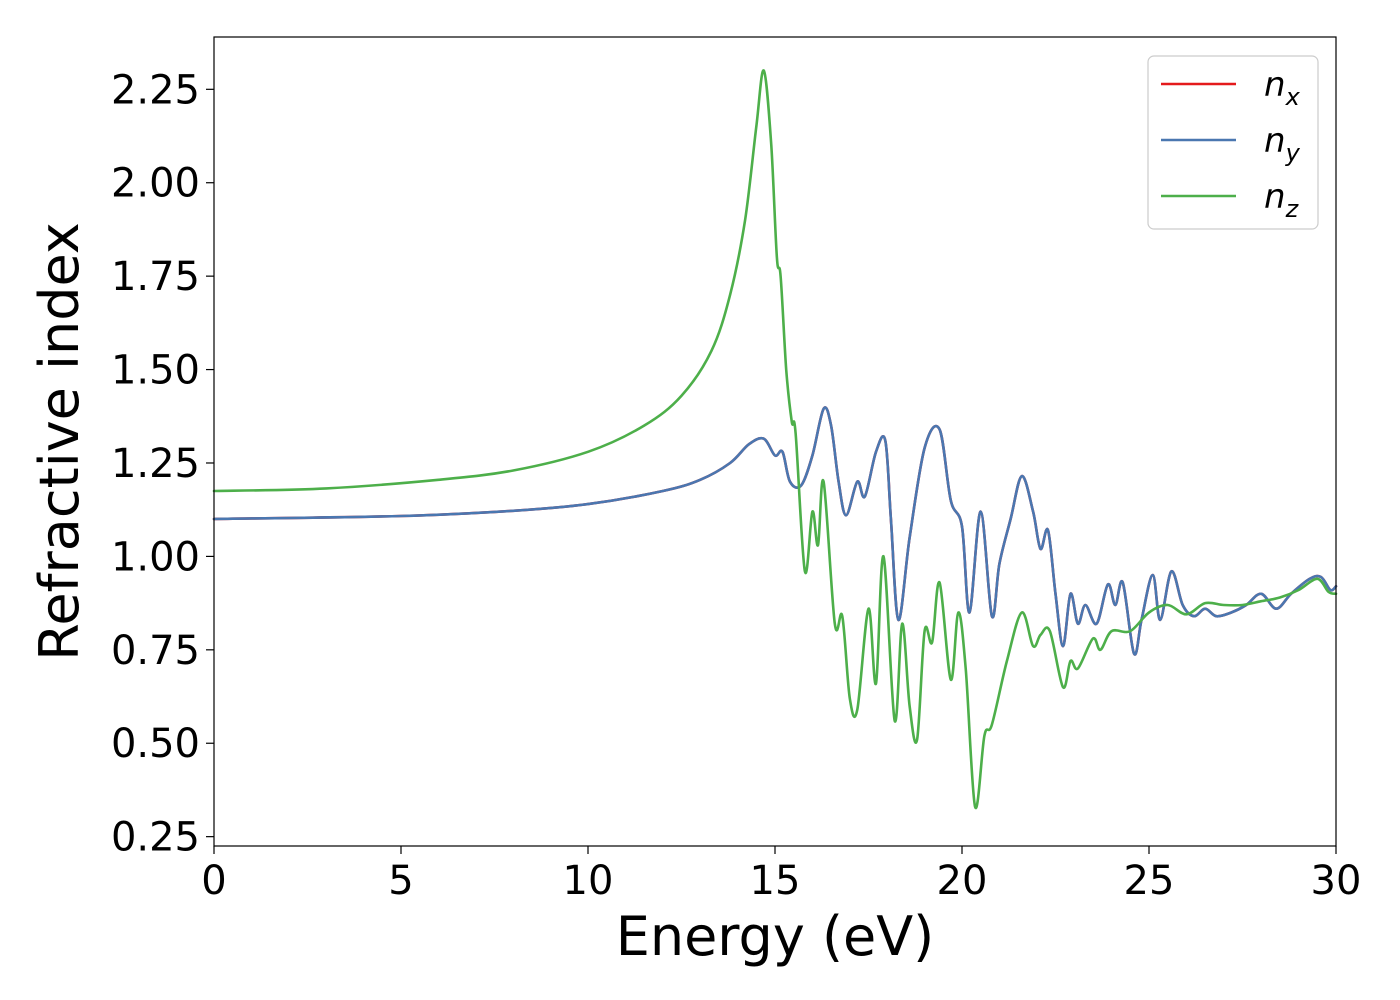 This screenshot has height=1000, width=1400. I want to click on legend-label-y: ny, so click(1282, 144).